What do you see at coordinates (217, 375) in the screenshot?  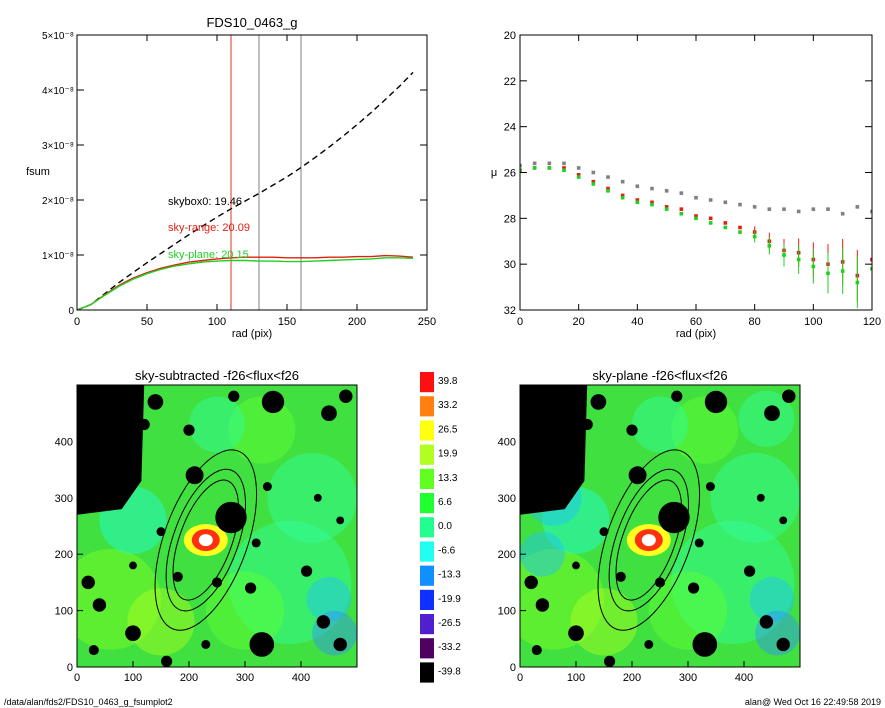 I see `sky-subtracted-title: sky-subtracted -f26<flux<f26` at bounding box center [217, 375].